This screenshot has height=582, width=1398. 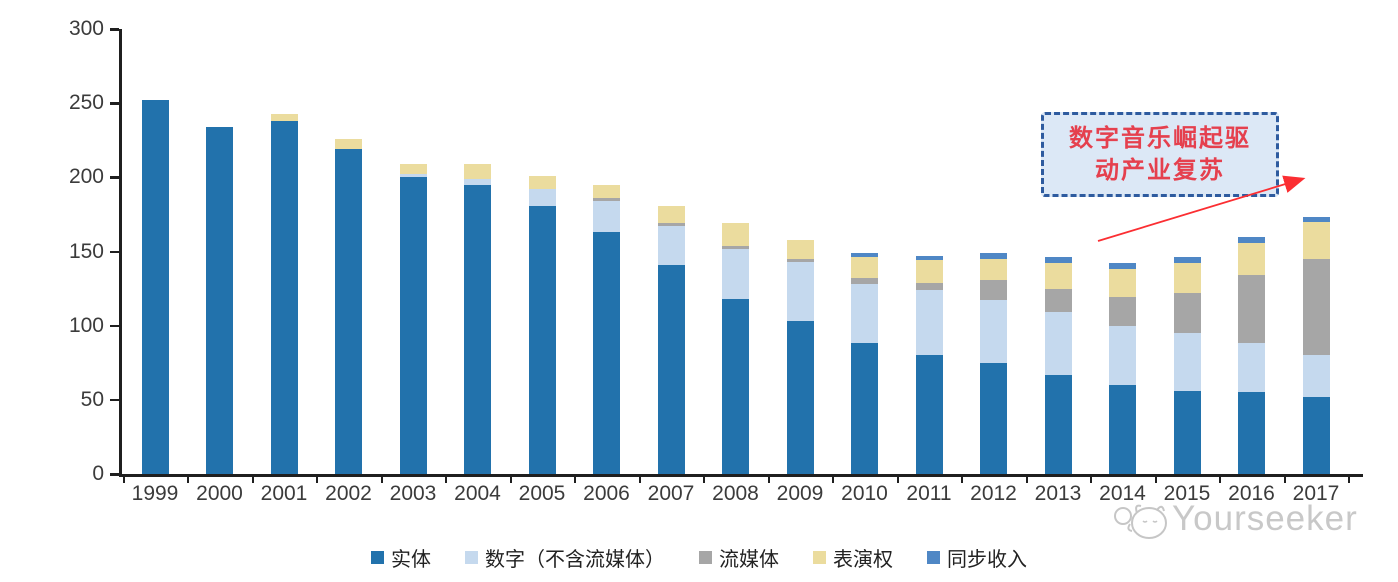 What do you see at coordinates (401, 557) in the screenshot?
I see `legend-item: 实体` at bounding box center [401, 557].